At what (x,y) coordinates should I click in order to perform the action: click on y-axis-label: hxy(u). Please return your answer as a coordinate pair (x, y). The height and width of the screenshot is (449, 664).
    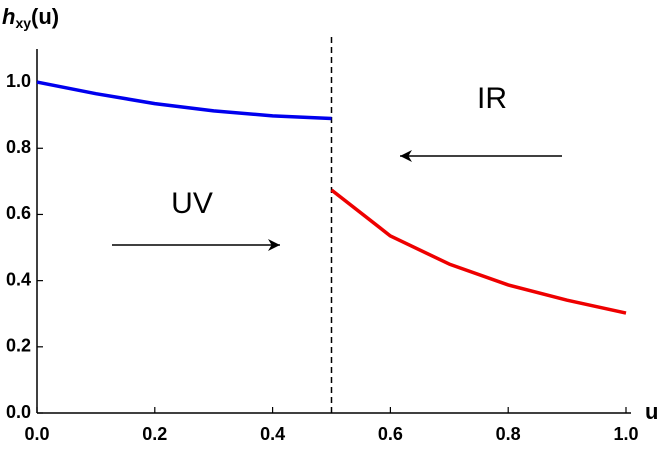
    Looking at the image, I should click on (30, 17).